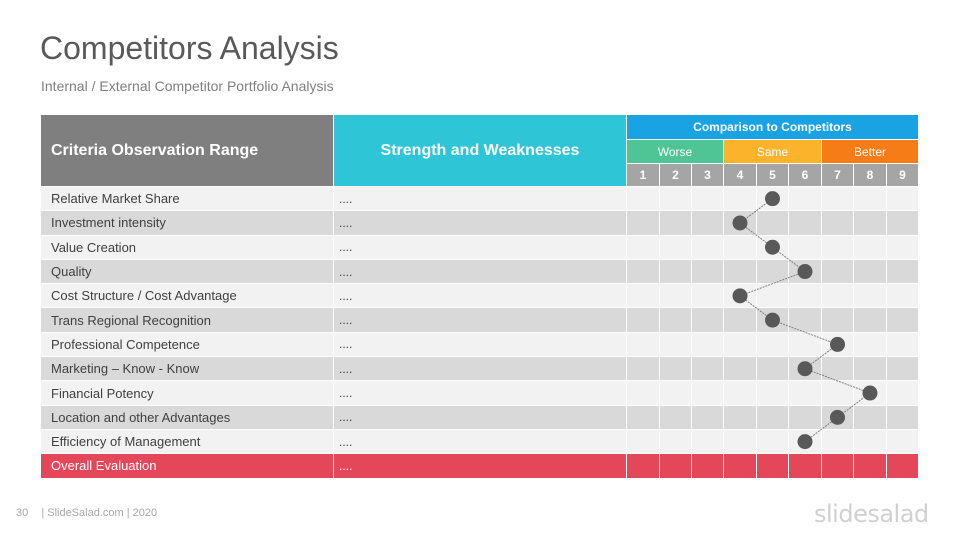 This screenshot has width=960, height=540. Describe the element at coordinates (187, 369) in the screenshot. I see `criterion-label: Marketing – Know - Know` at that location.